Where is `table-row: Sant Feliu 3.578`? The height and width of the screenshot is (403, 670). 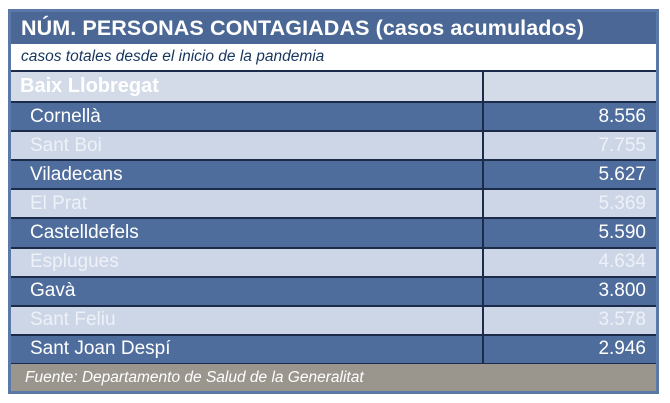
table-row: Sant Feliu 3.578 is located at coordinates (333, 319).